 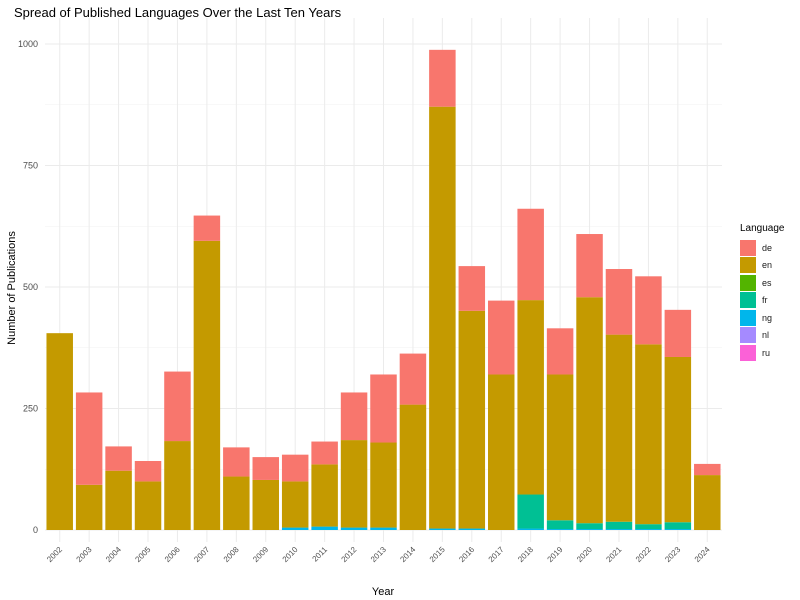 I want to click on bar-de-2017, so click(x=501, y=337).